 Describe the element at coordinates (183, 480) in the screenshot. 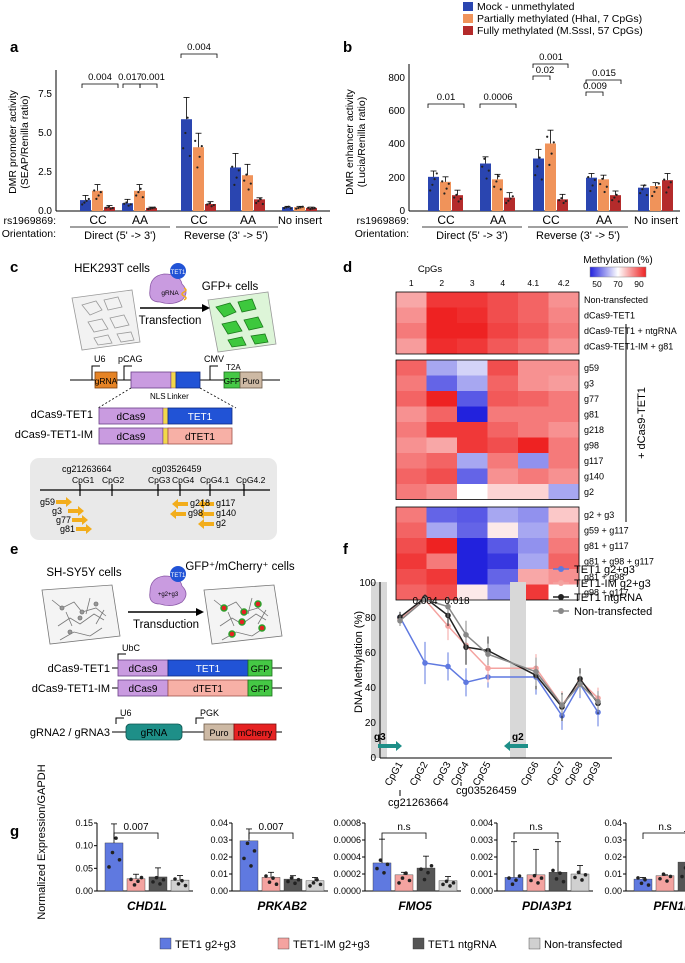

I see `panel-c-cpg-4: CpG4` at that location.